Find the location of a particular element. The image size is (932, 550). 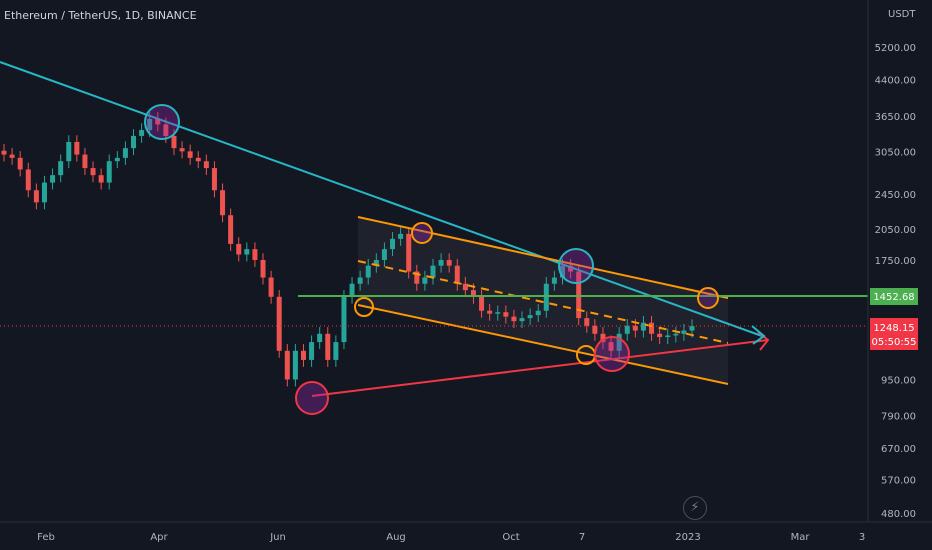

red-touch-circle-jun is located at coordinates (312, 398).